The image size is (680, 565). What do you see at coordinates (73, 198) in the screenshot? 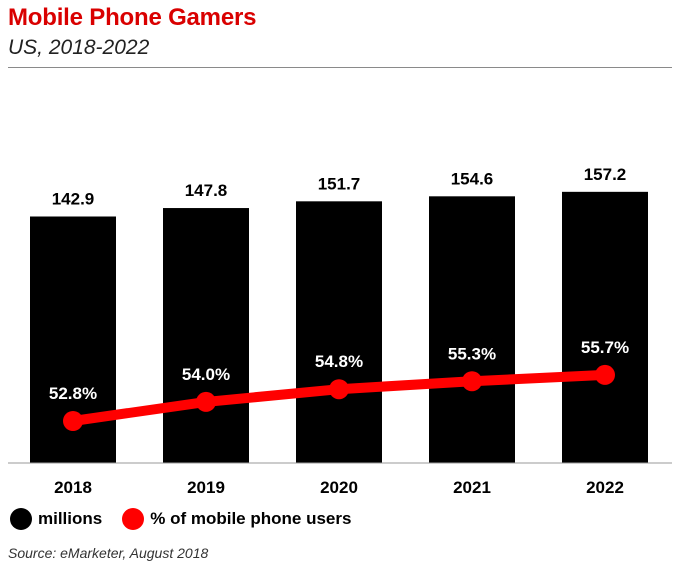
I see `bar-label-2018: 142.9` at bounding box center [73, 198].